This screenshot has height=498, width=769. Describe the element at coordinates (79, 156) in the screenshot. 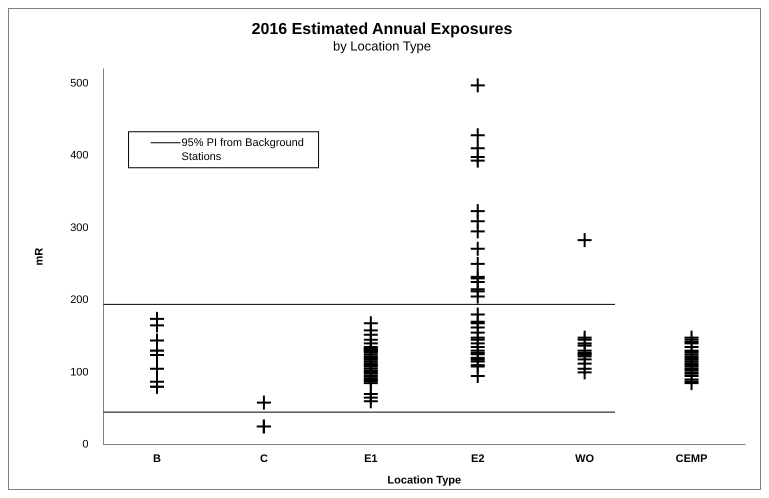

I see `y-tick-label: 400` at that location.